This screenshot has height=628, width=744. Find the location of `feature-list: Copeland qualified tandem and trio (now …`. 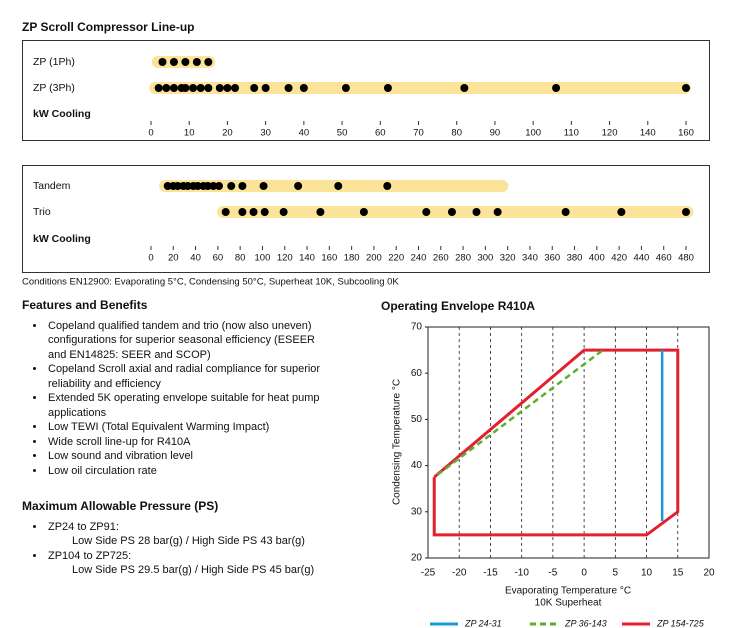

feature-list: Copeland qualified tandem and trio (now … is located at coordinates (179, 399).